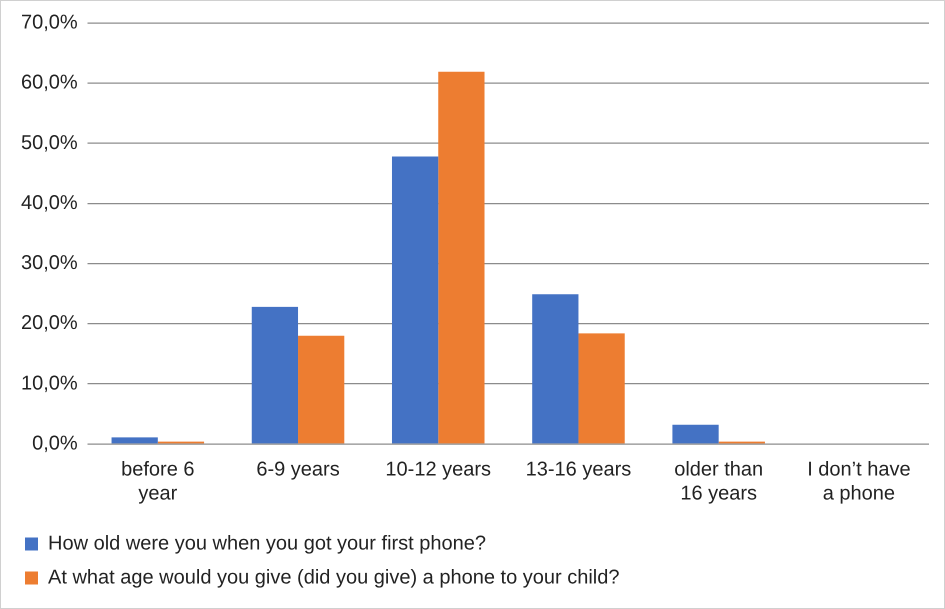 The width and height of the screenshot is (945, 609). Describe the element at coordinates (579, 469) in the screenshot. I see `x-tick-label: 13-16 years` at that location.